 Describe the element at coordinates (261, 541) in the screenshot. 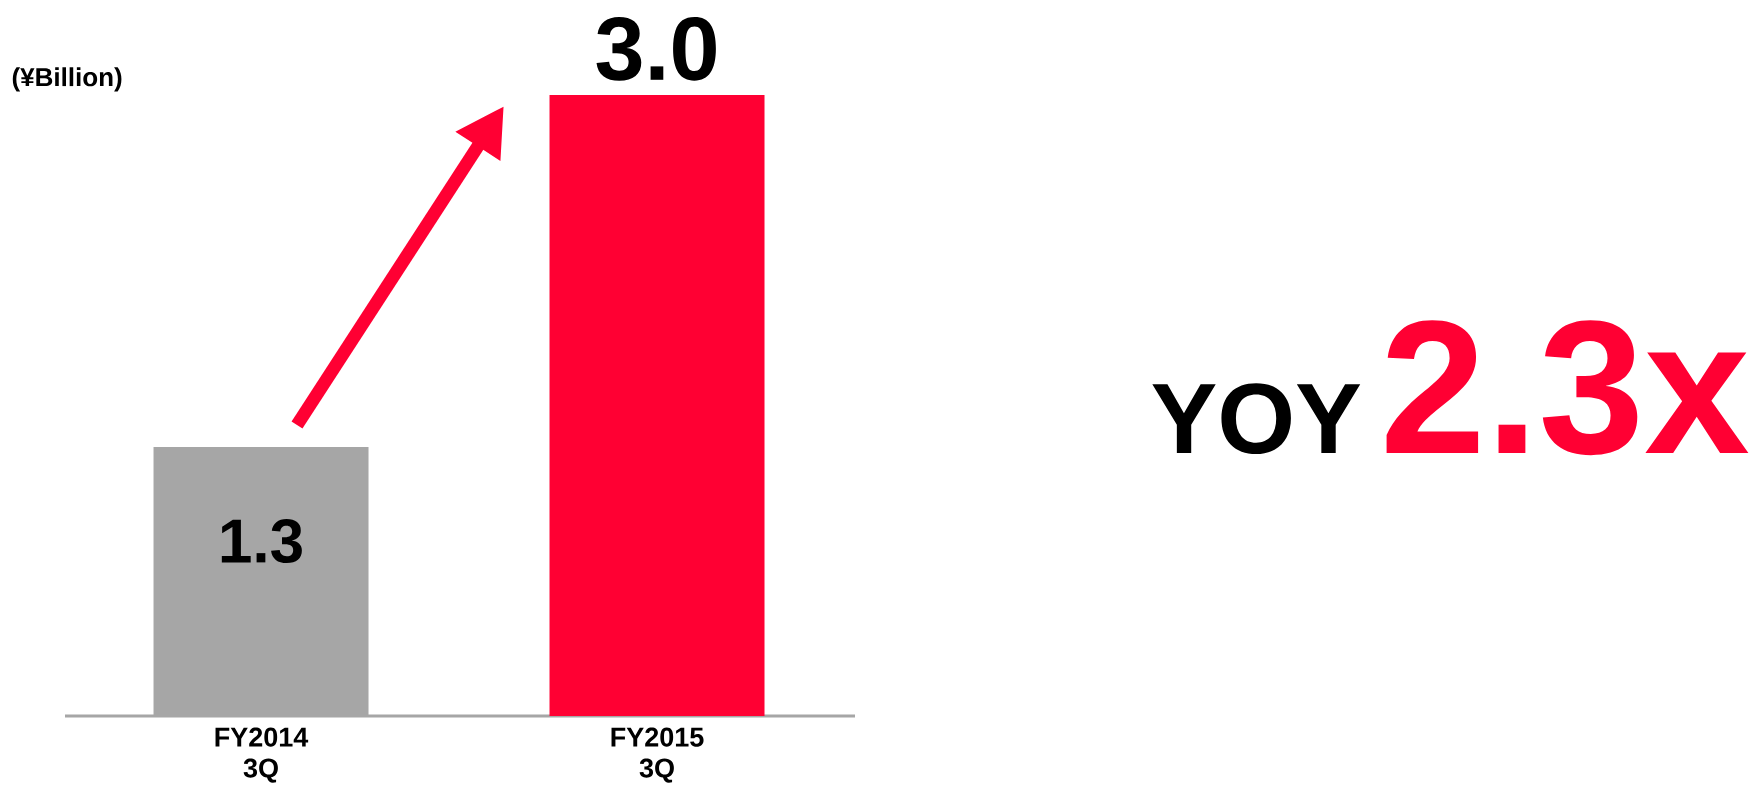

I see `data-label: 1.3` at that location.